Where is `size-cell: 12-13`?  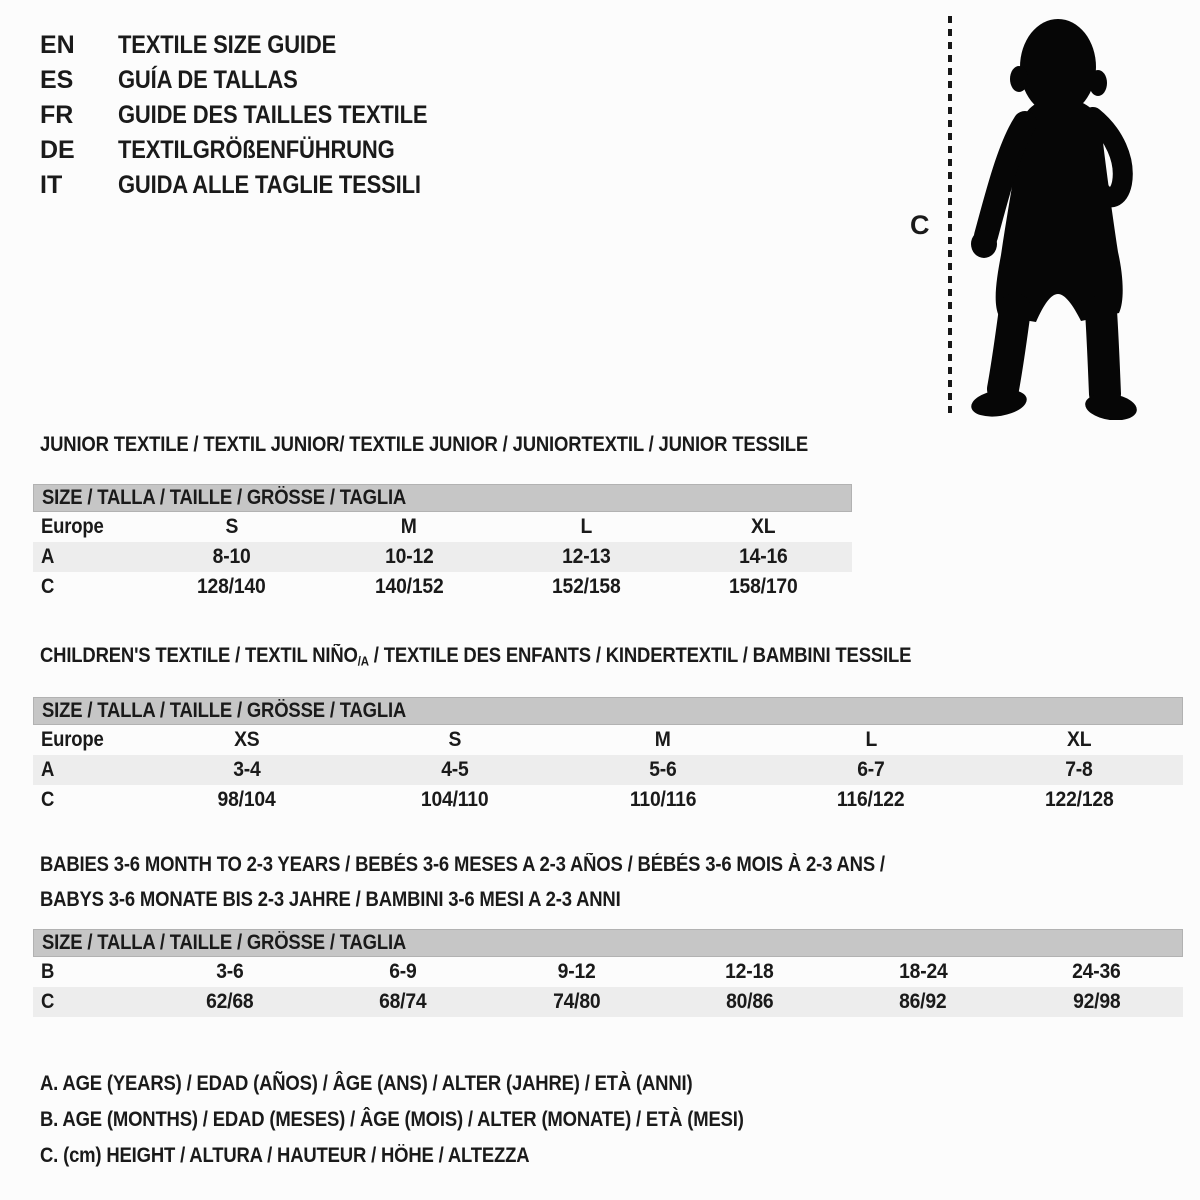
size-cell: 12-13 is located at coordinates (586, 556).